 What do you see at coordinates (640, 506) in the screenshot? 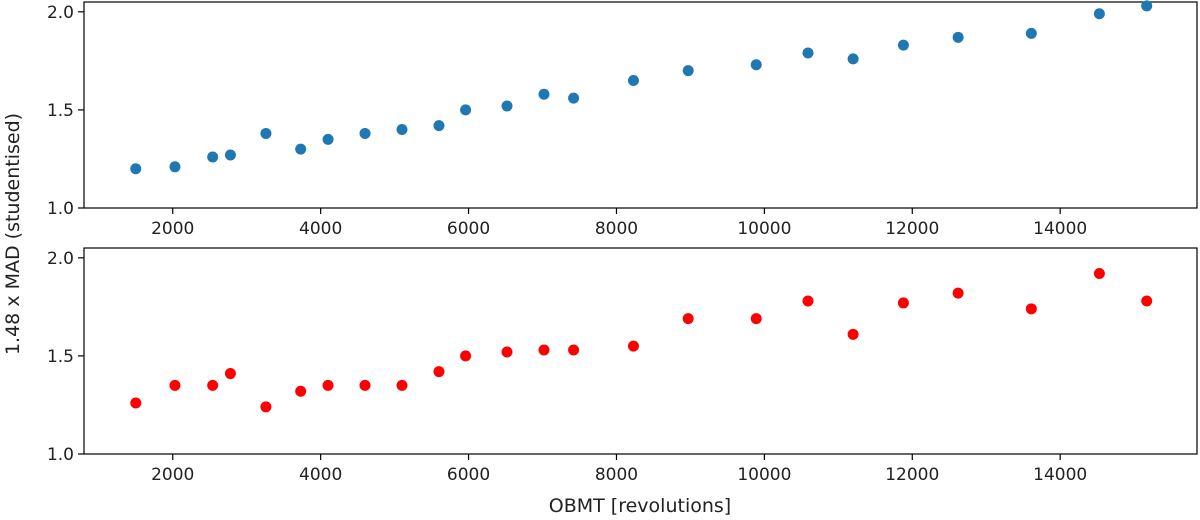
I see `x-axis-label: OBMT [revolutions]` at bounding box center [640, 506].